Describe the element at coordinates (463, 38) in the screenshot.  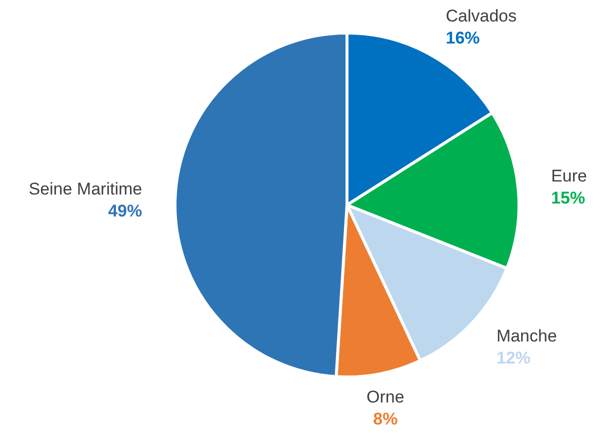
I see `data-label: 16%` at that location.